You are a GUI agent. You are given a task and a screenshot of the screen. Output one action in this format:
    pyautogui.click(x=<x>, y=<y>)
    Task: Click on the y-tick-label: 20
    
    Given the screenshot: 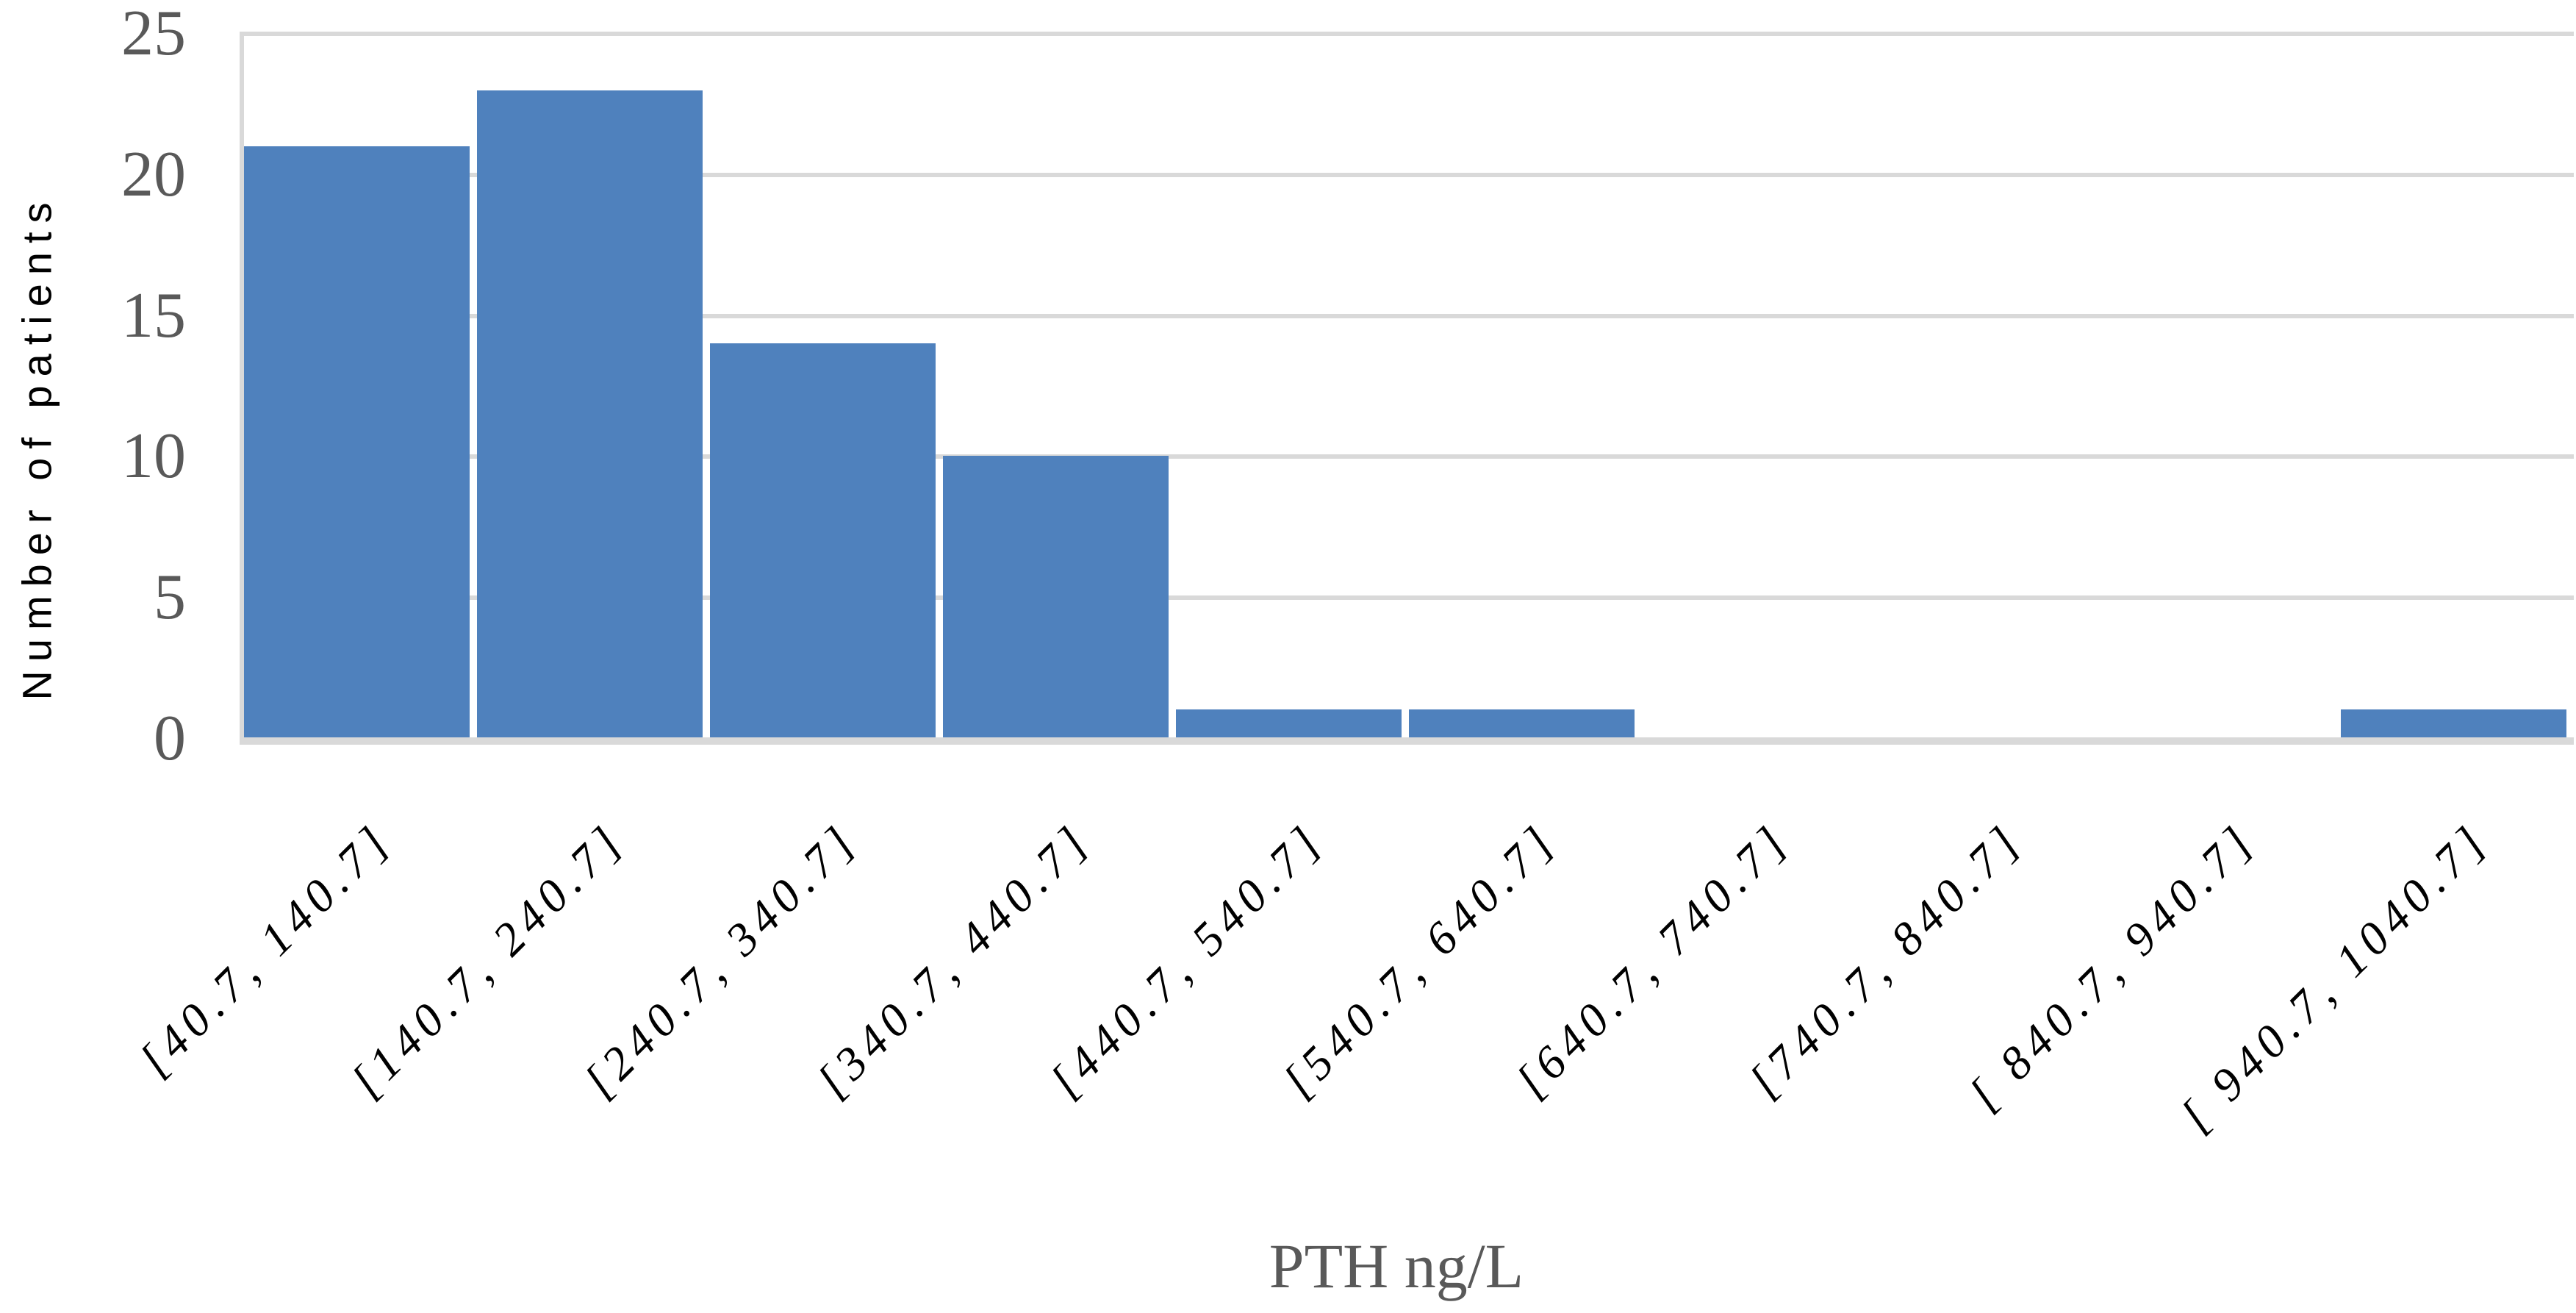 What is the action you would take?
    pyautogui.click(x=153, y=174)
    